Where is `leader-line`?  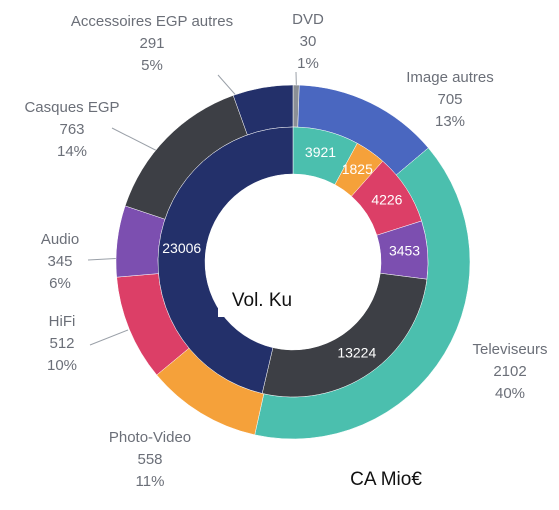
leader-line is located at coordinates (109, 337).